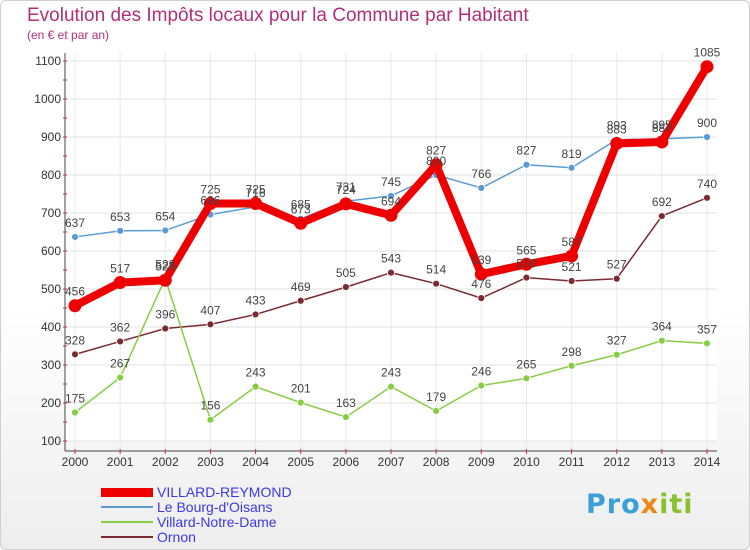  I want to click on data-label: 179, so click(436, 397).